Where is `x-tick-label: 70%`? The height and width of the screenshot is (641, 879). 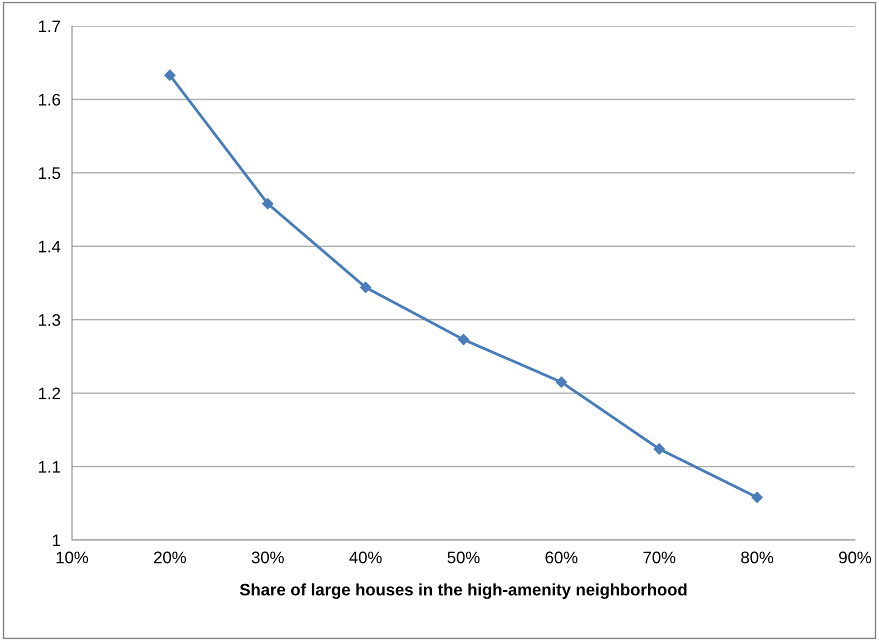 x-tick-label: 70% is located at coordinates (659, 558).